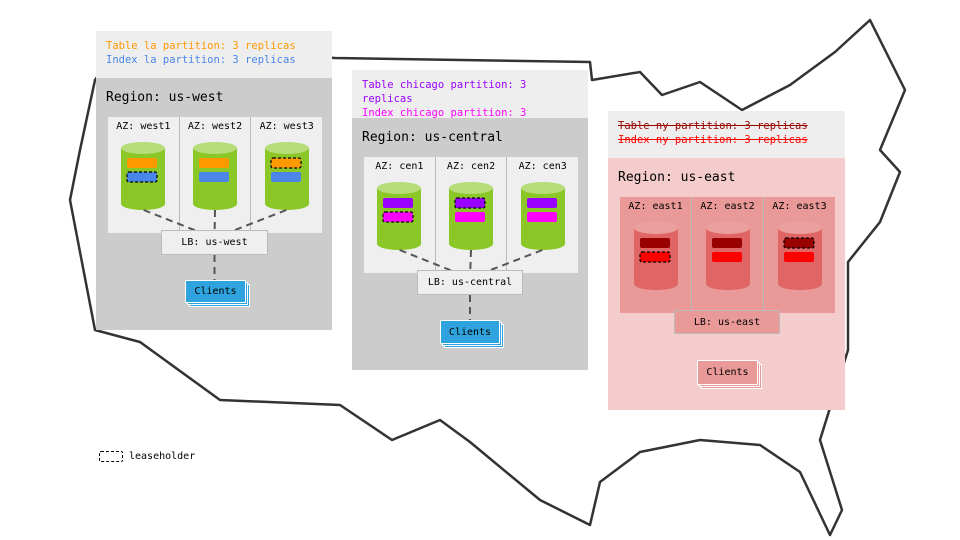 The width and height of the screenshot is (960, 540). Describe the element at coordinates (111, 456) in the screenshot. I see `leaseholder-legend-swatch` at that location.